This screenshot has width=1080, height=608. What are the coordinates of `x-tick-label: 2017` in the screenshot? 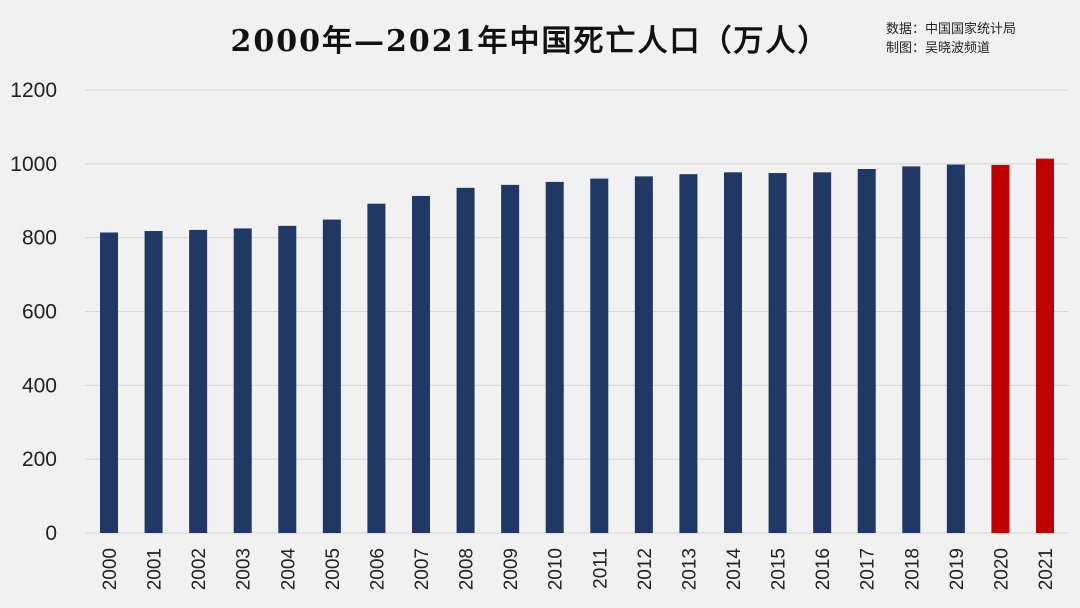 It's located at (868, 569).